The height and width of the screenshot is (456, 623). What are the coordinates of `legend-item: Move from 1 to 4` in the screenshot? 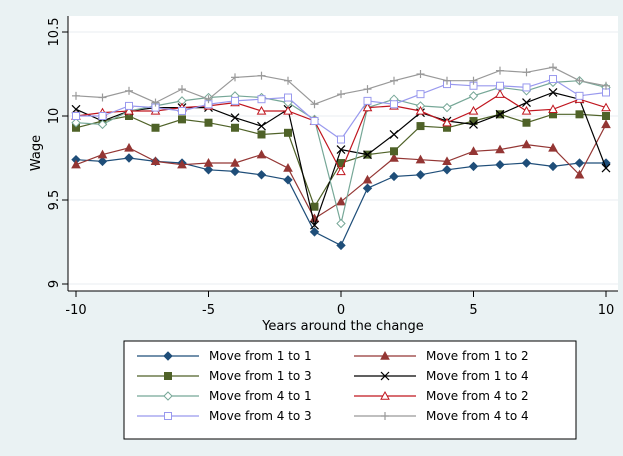 It's located at (441, 376).